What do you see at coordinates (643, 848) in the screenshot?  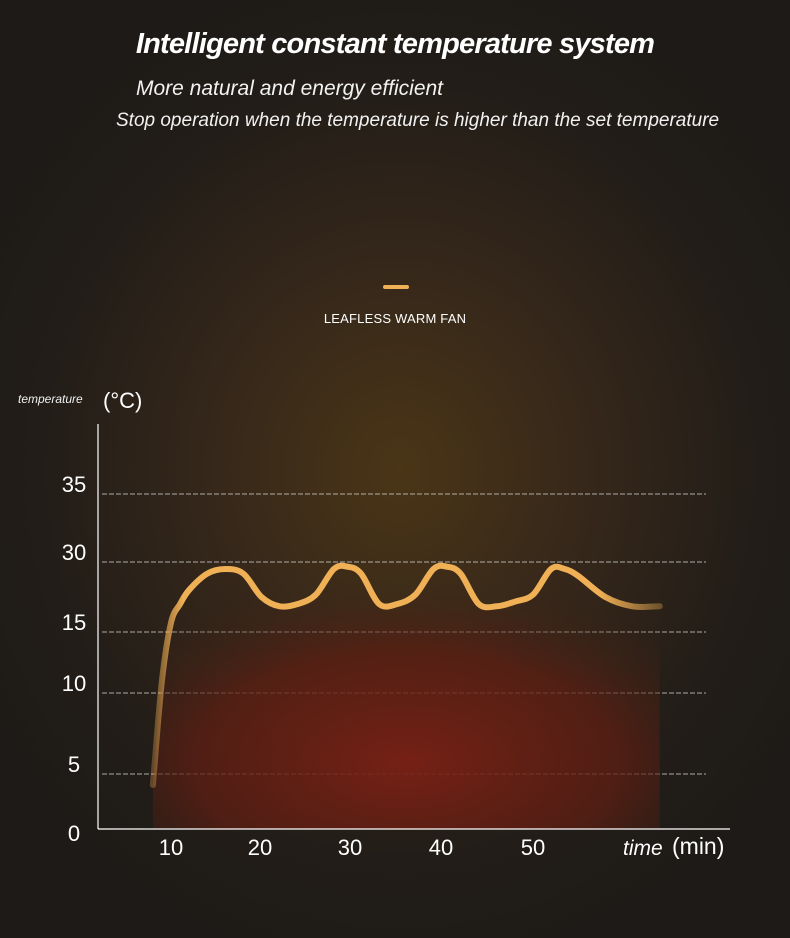 I see `x-axis-label: time` at bounding box center [643, 848].